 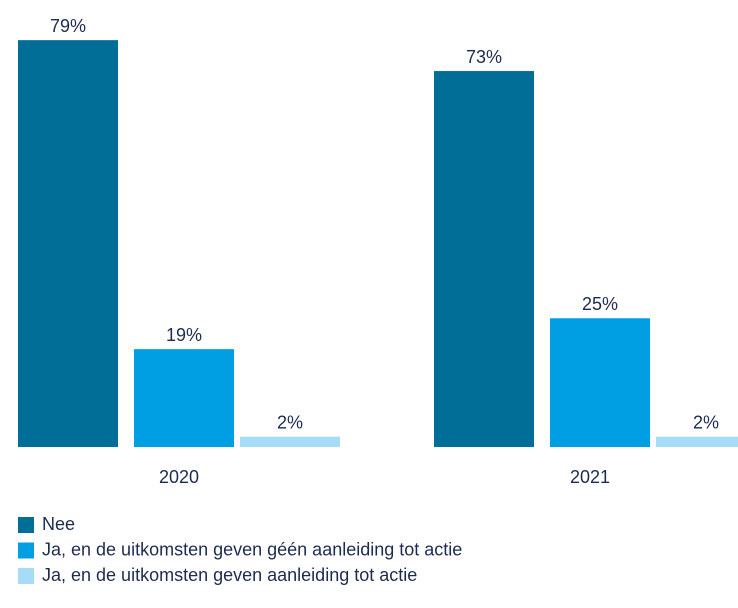 I want to click on x-tick-label: 2020, so click(x=179, y=477).